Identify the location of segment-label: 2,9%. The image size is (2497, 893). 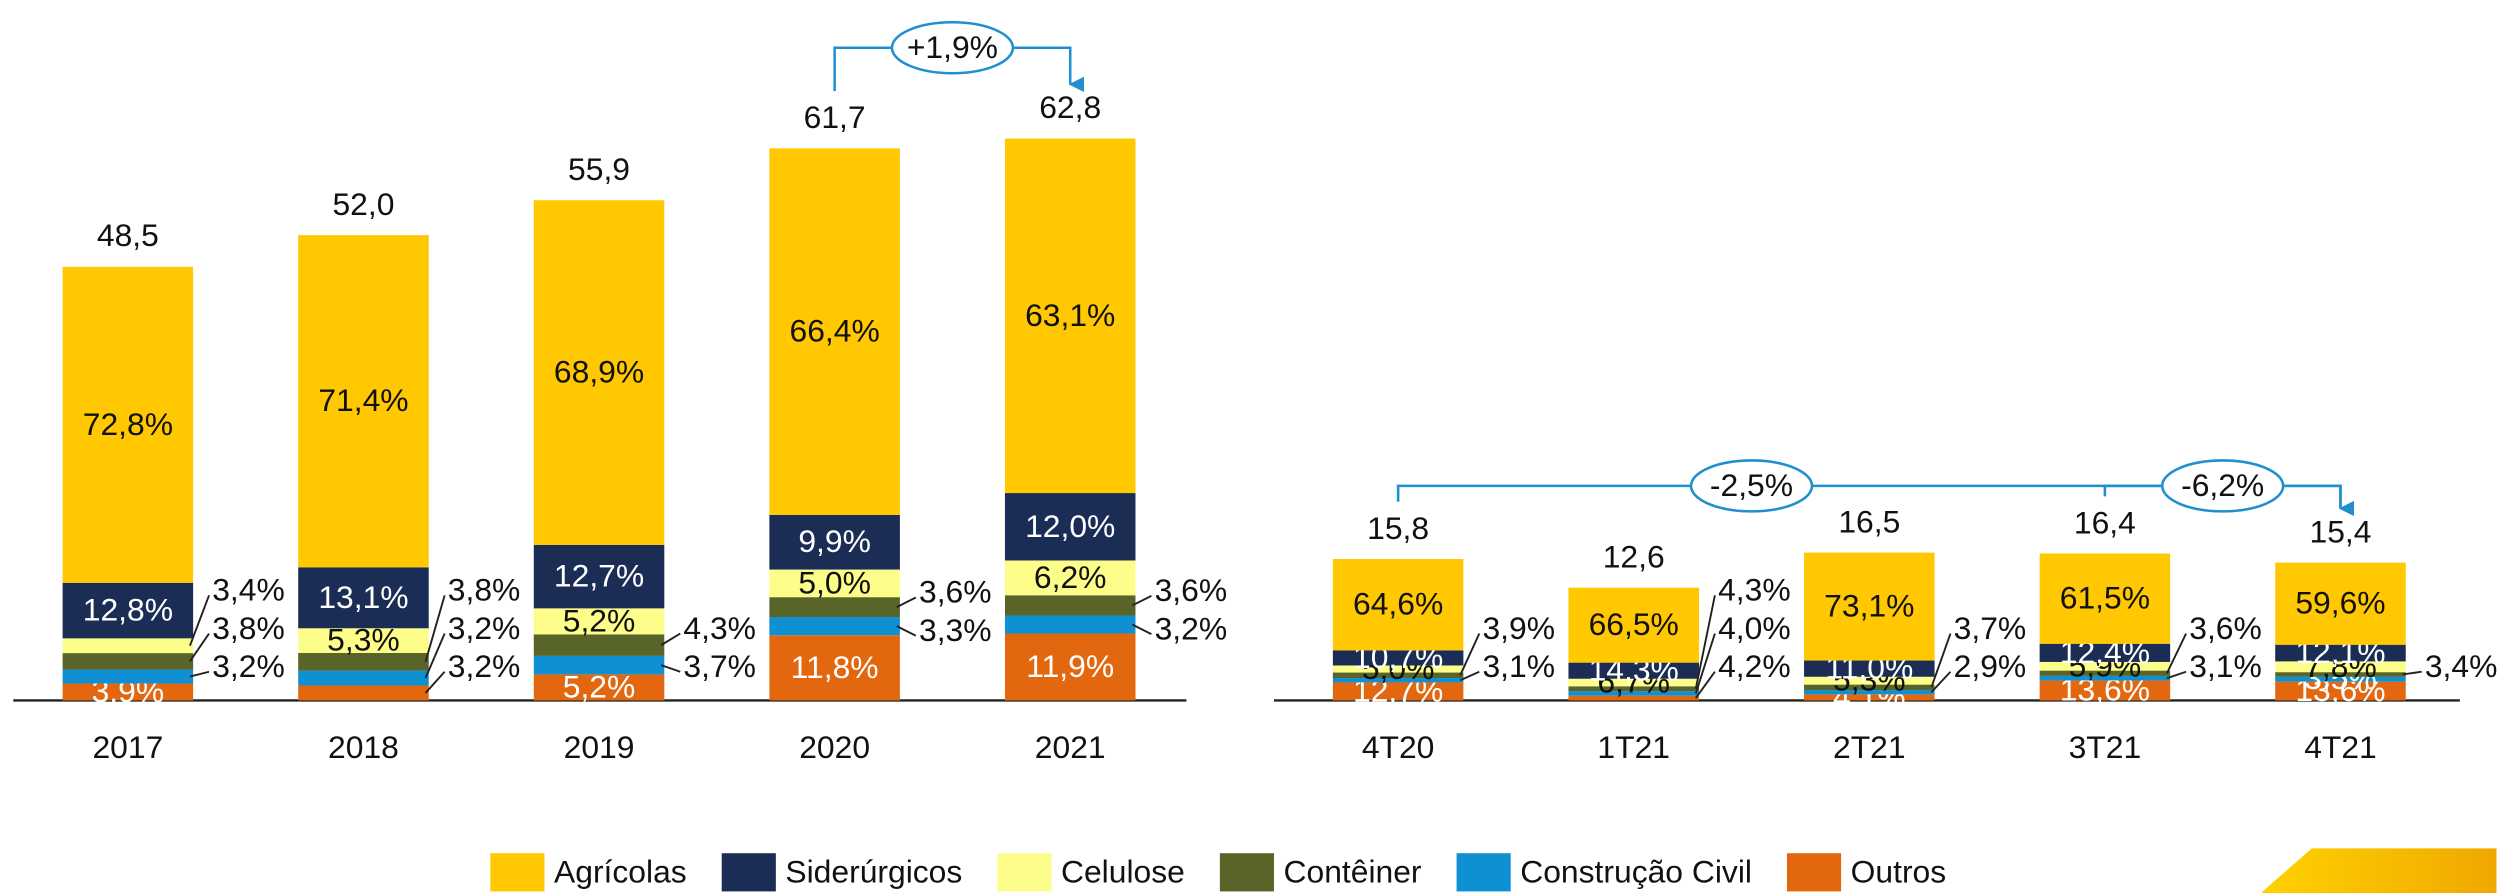
(1990, 666).